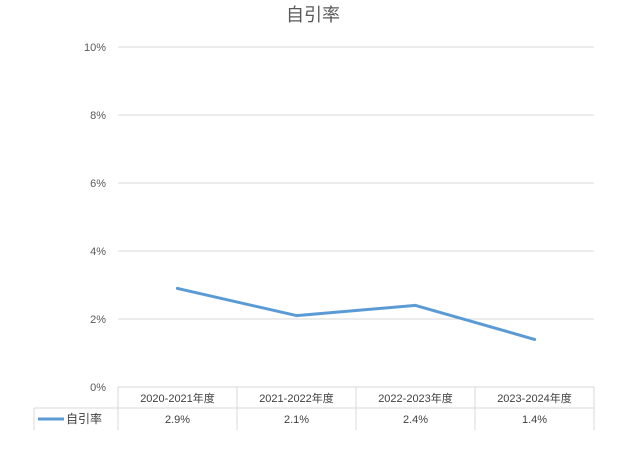  Describe the element at coordinates (296, 420) in the screenshot. I see `data-table-value: 2.1%` at that location.